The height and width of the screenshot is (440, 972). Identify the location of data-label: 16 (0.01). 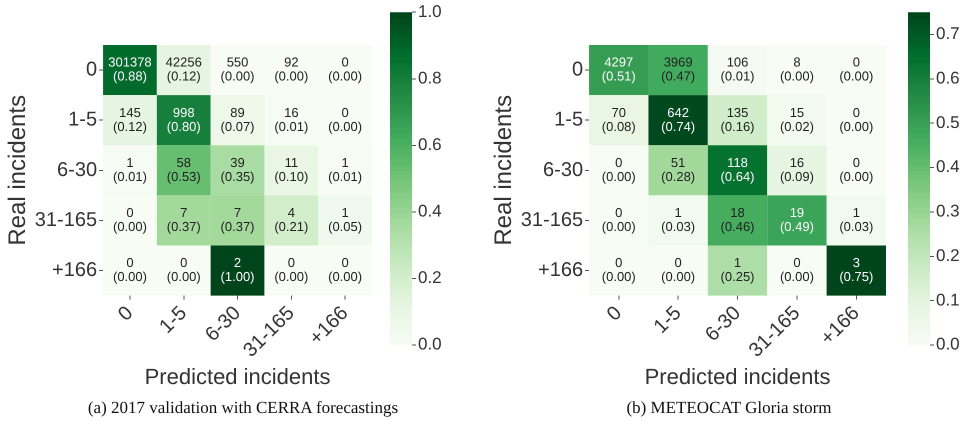
(291, 119).